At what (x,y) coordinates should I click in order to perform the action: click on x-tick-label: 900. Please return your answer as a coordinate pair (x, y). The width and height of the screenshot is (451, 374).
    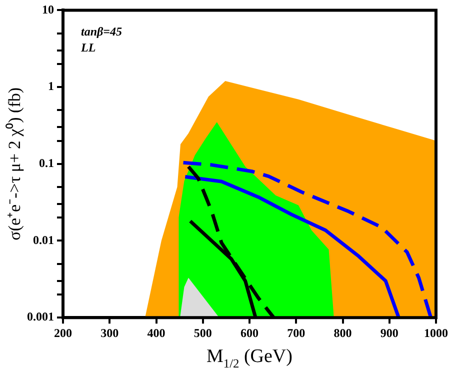
    Looking at the image, I should click on (389, 333).